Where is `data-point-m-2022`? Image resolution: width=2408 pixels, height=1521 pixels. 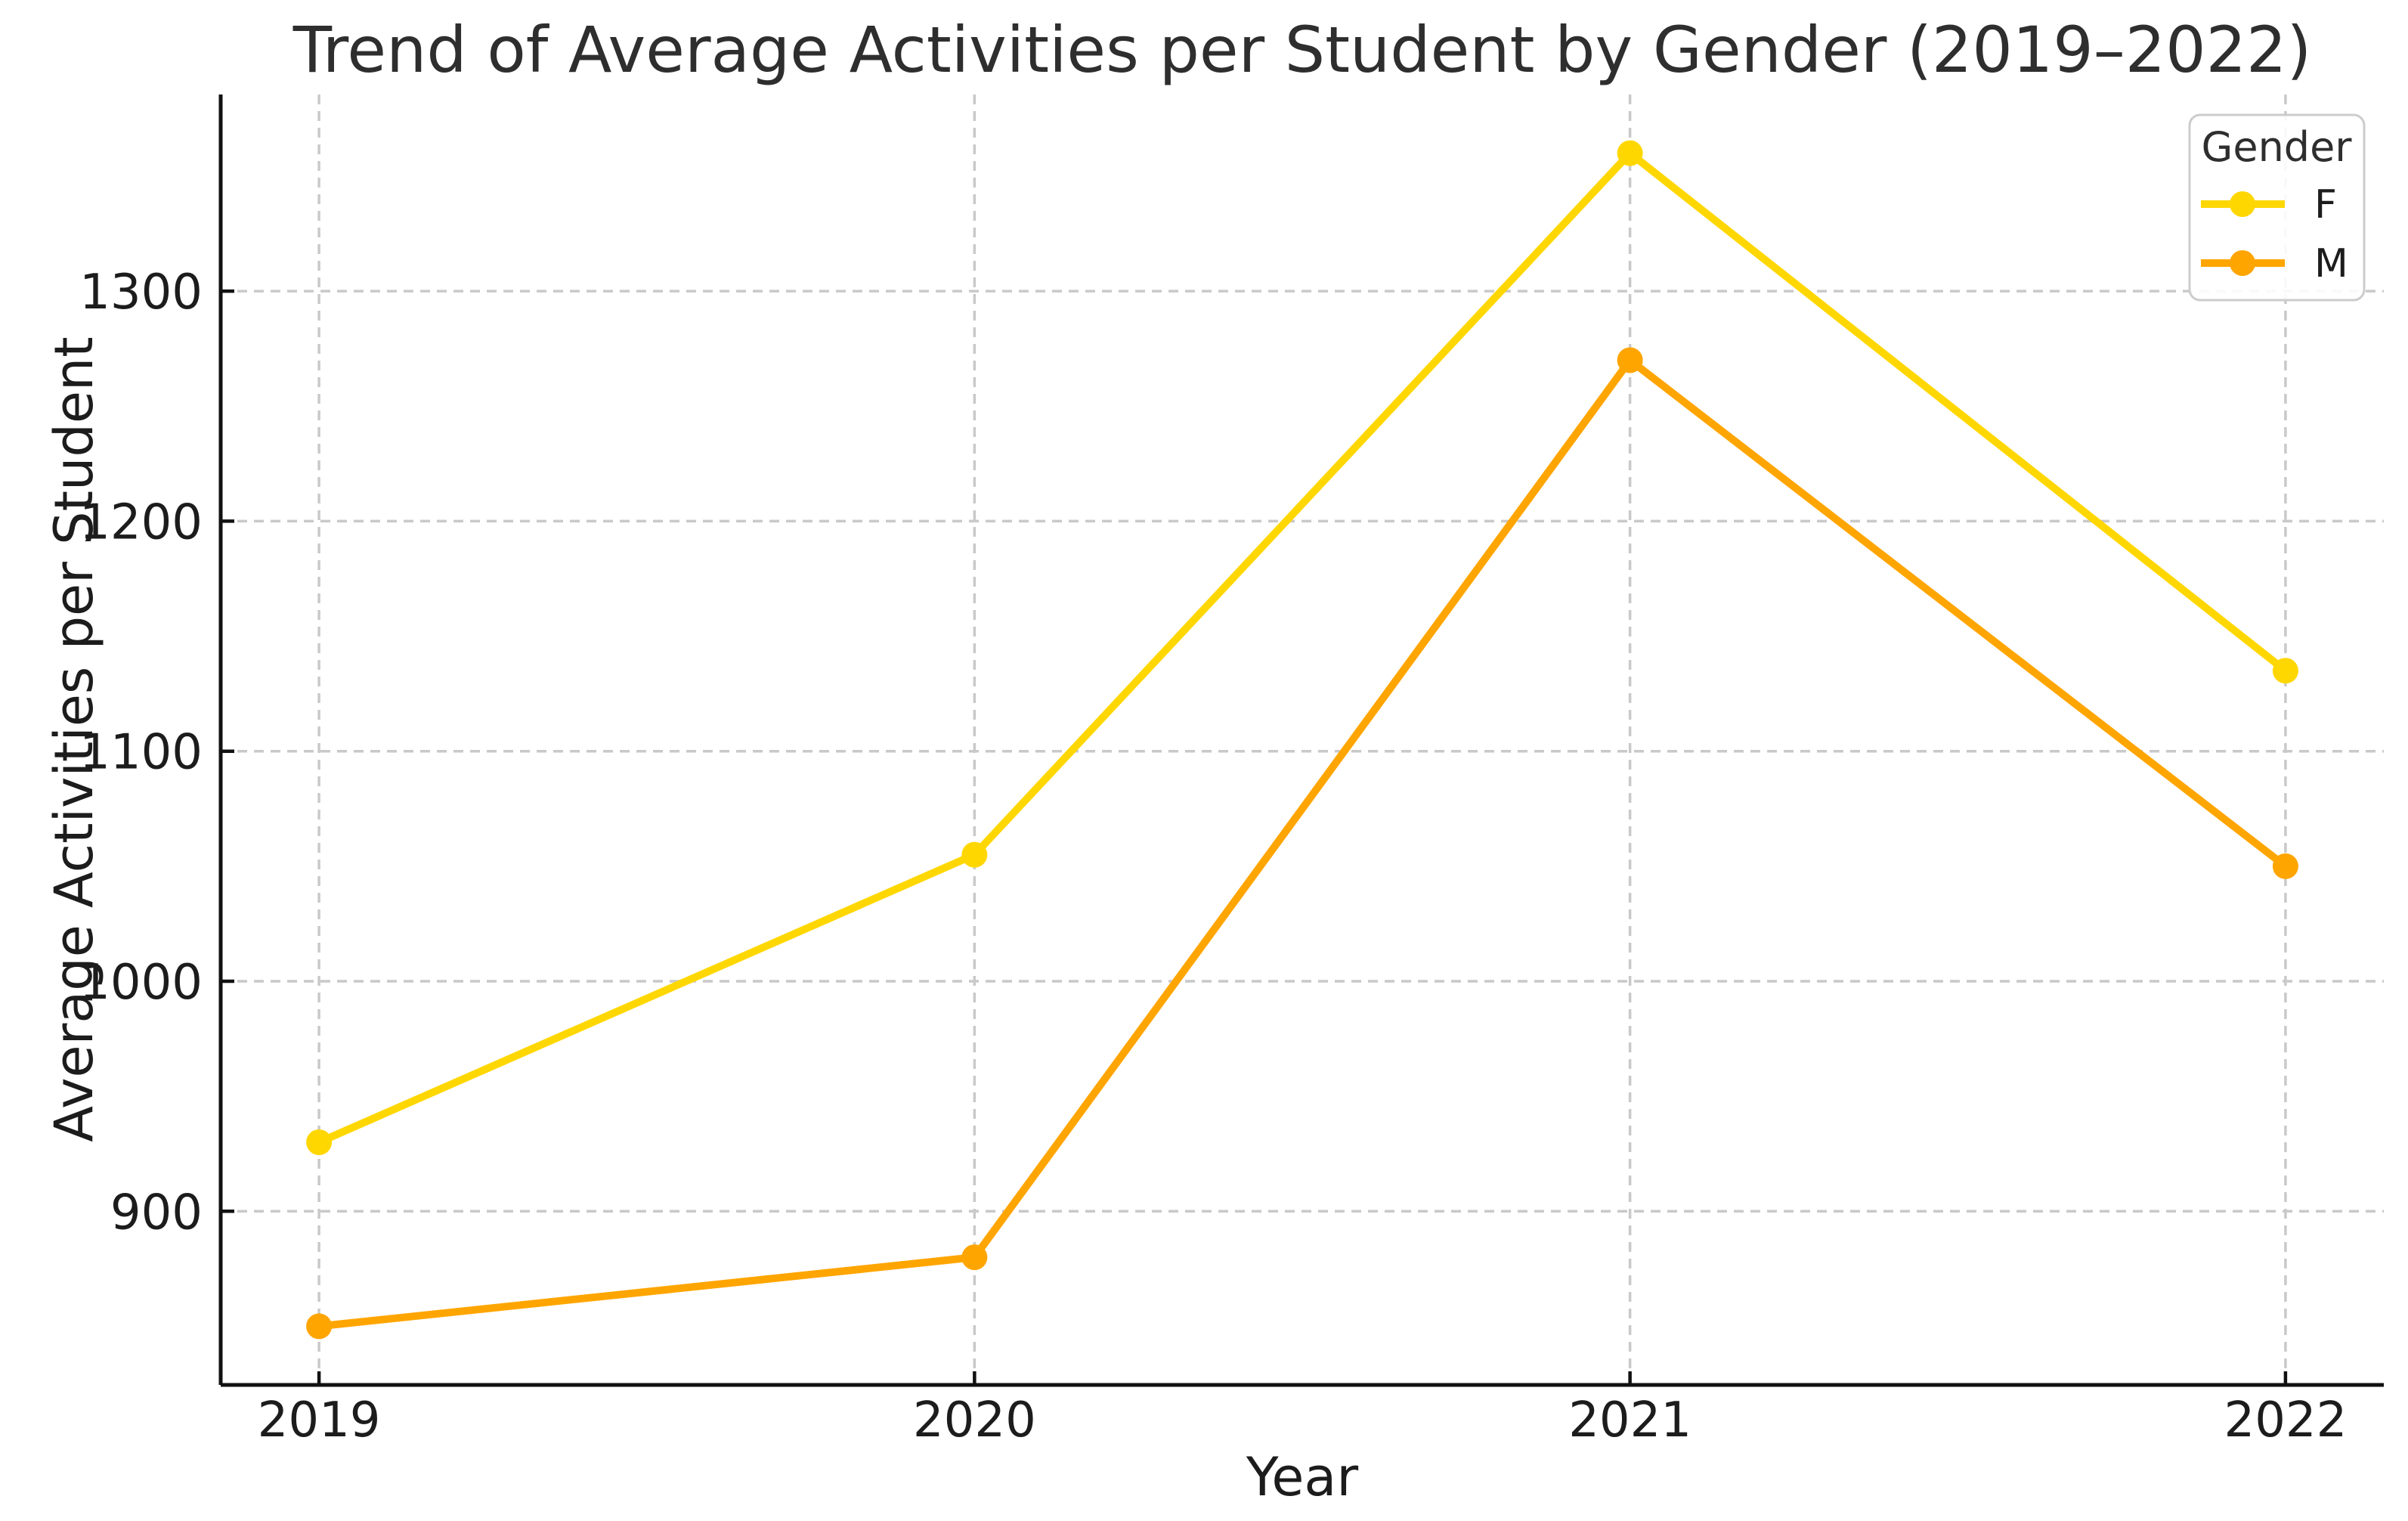
data-point-m-2022 is located at coordinates (2285, 866).